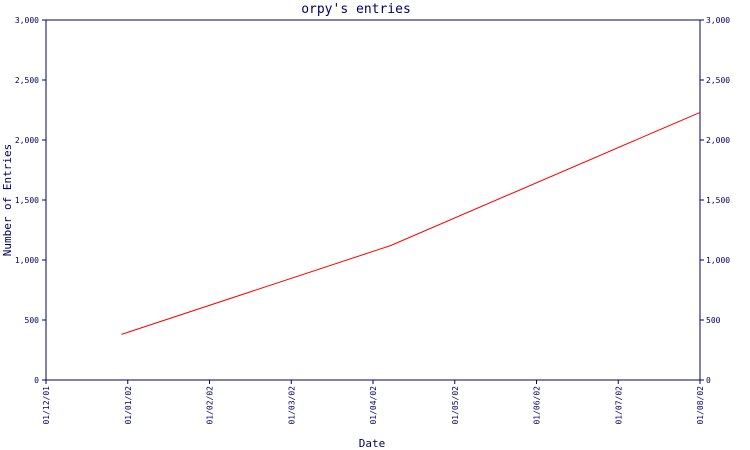 This screenshot has width=750, height=450. I want to click on x-tick-label: 01/06/02, so click(537, 405).